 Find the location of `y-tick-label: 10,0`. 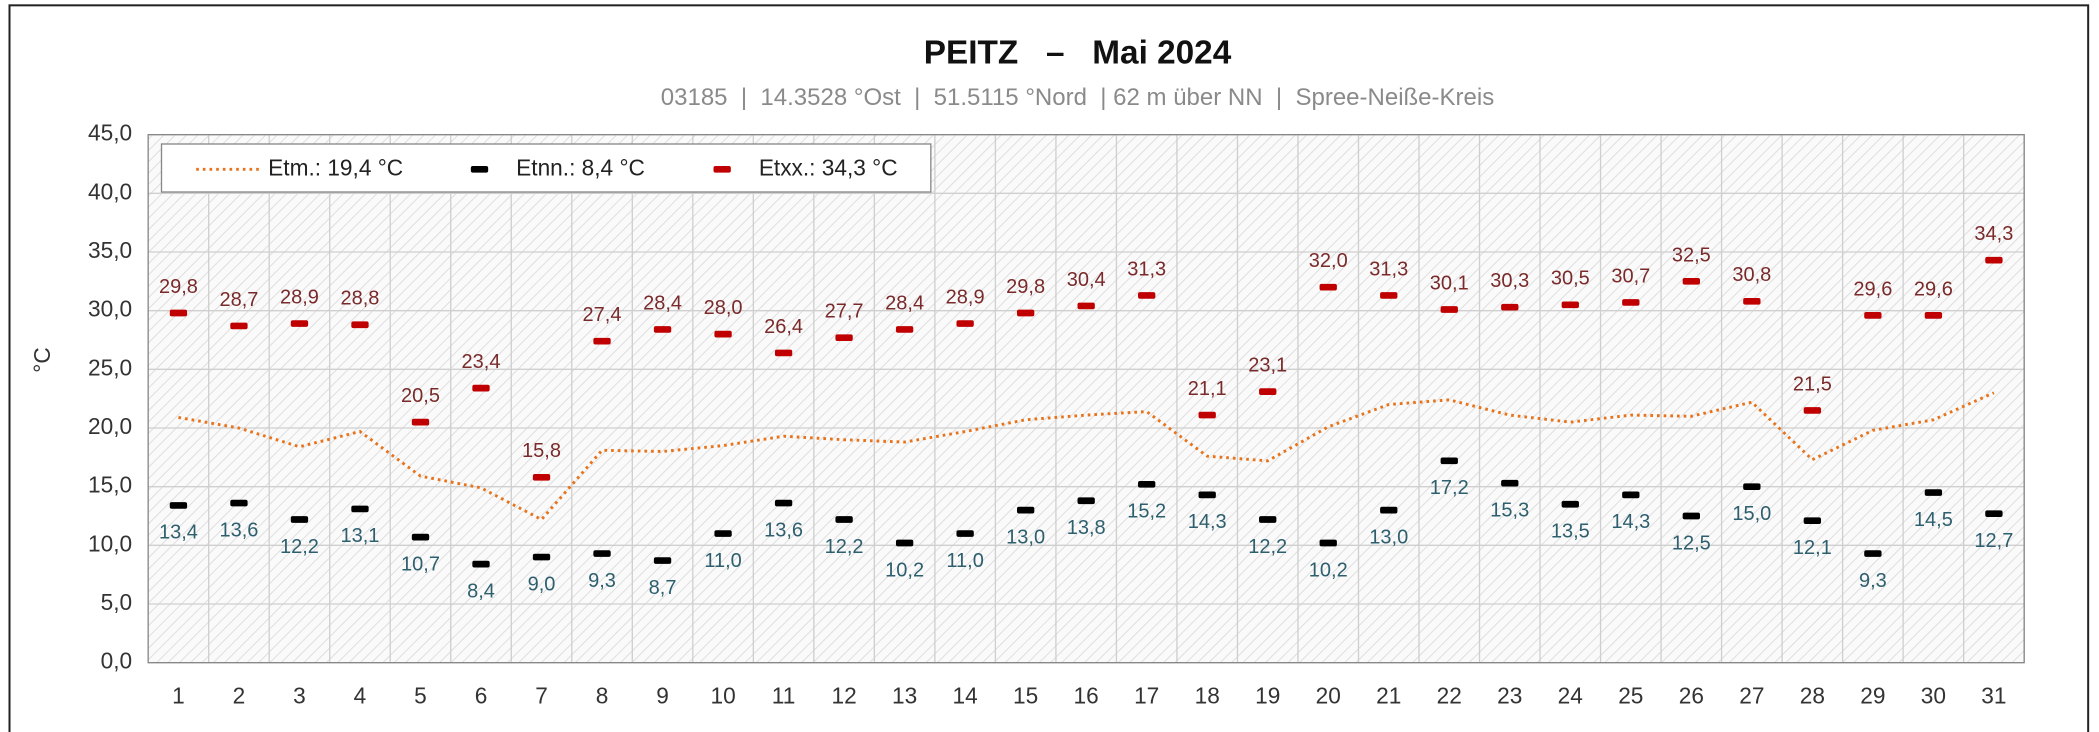

y-tick-label: 10,0 is located at coordinates (110, 543).